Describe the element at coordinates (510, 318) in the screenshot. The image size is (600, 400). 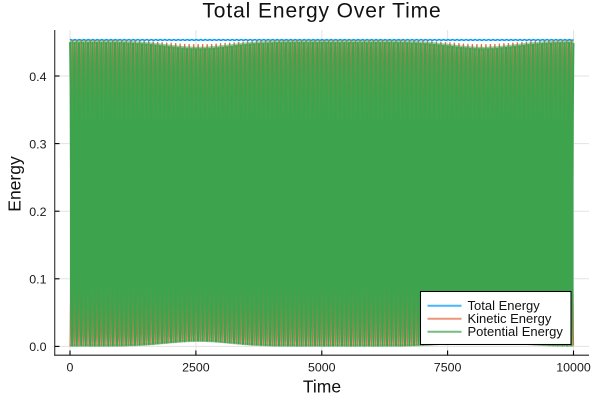
I see `svg-text: Kinetic Energy` at that location.